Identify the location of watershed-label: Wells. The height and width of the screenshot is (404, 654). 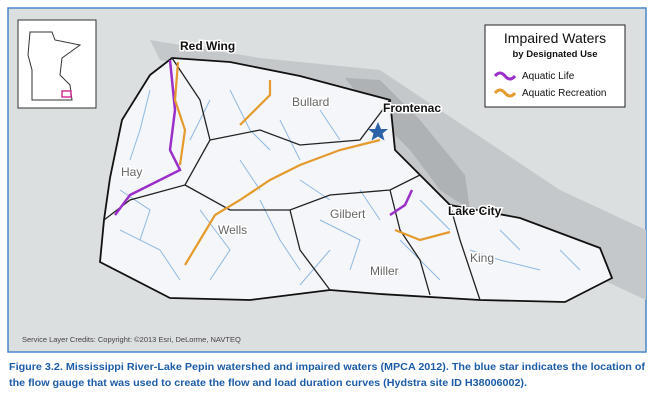
(232, 230).